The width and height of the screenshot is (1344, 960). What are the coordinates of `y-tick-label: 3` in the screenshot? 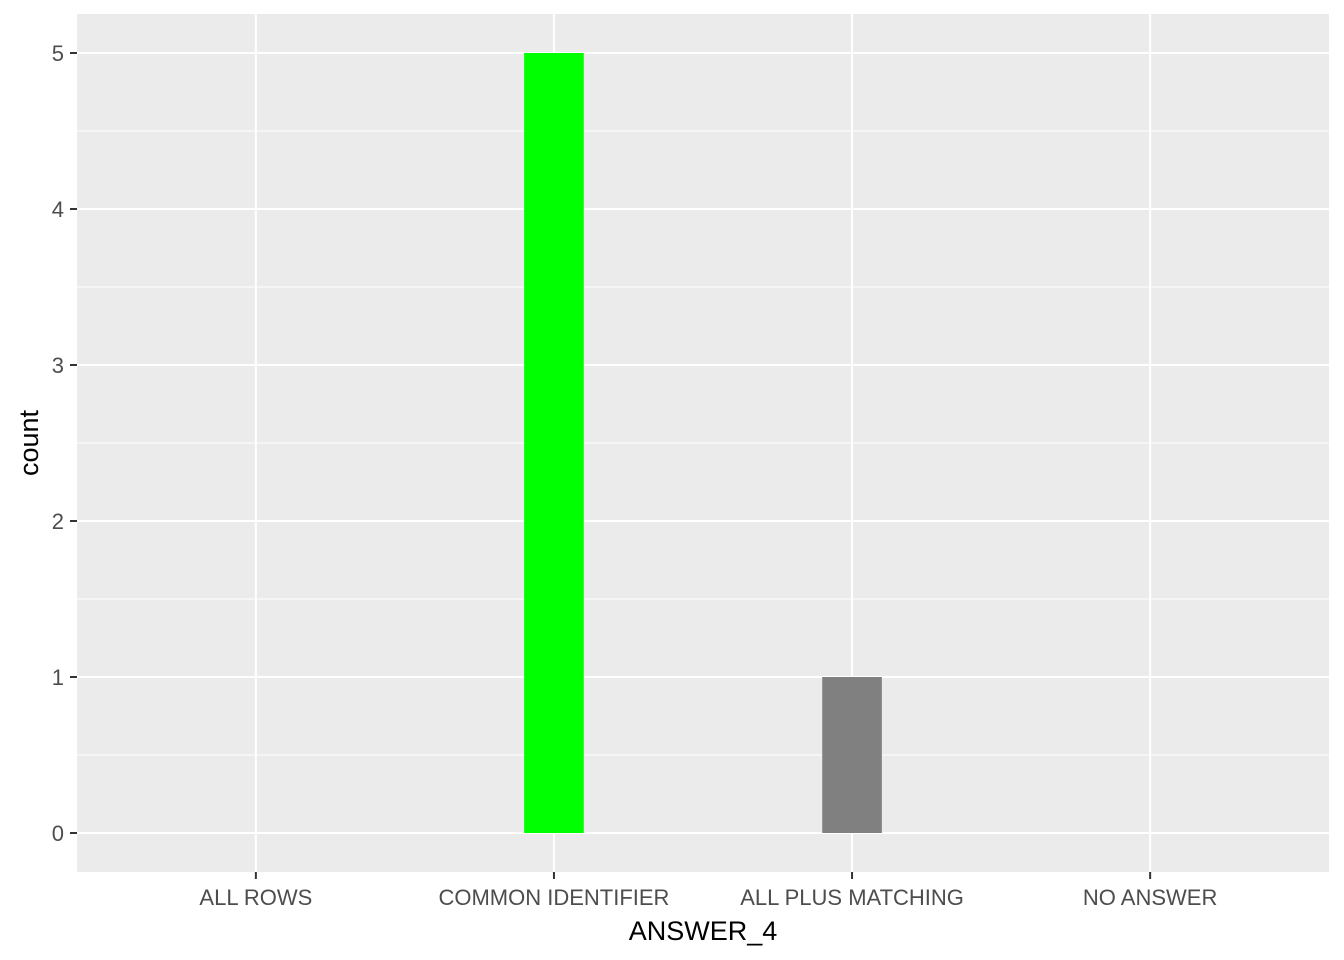 It's located at (58, 365).